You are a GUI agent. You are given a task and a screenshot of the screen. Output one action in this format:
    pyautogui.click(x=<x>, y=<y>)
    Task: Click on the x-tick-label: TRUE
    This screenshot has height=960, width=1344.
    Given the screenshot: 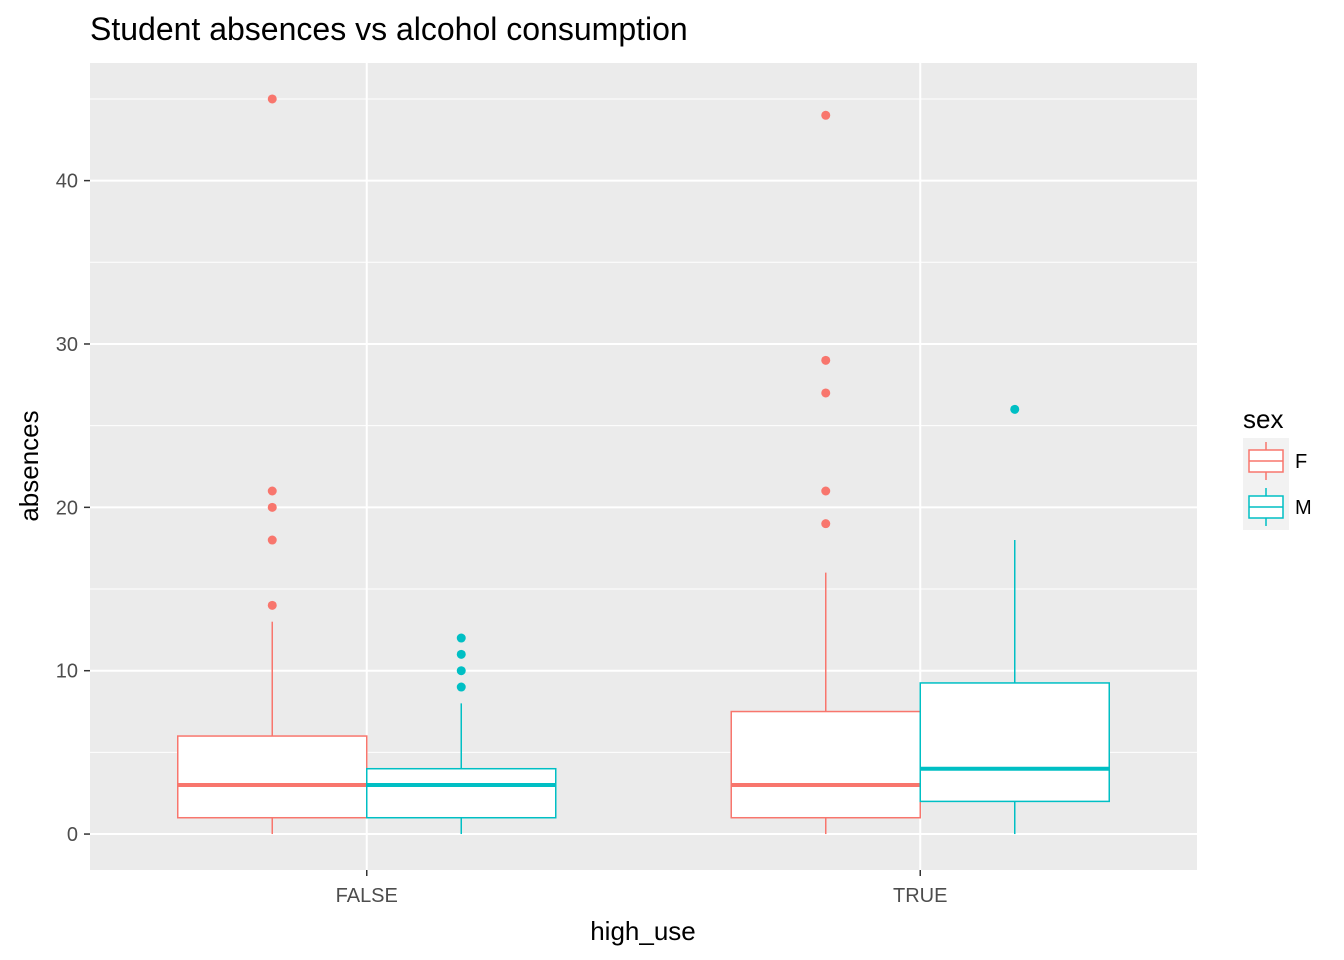 What is the action you would take?
    pyautogui.click(x=920, y=896)
    